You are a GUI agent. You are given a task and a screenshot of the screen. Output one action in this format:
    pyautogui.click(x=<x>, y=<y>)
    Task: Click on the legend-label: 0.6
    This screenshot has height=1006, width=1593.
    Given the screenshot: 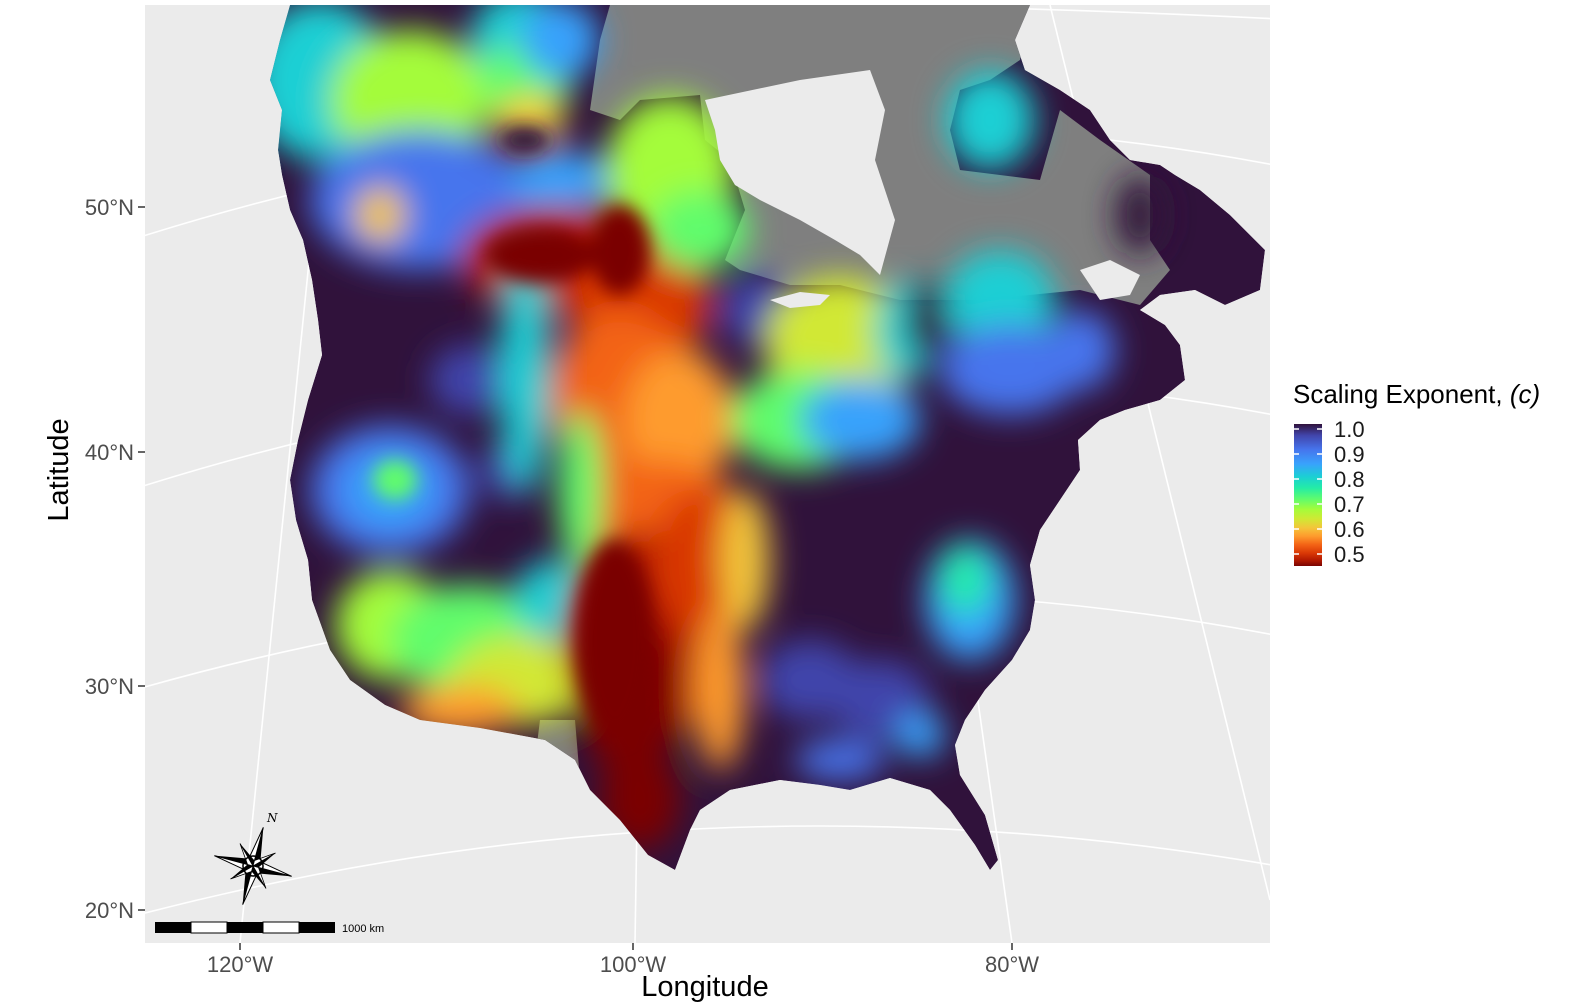 What is the action you would take?
    pyautogui.click(x=1349, y=529)
    